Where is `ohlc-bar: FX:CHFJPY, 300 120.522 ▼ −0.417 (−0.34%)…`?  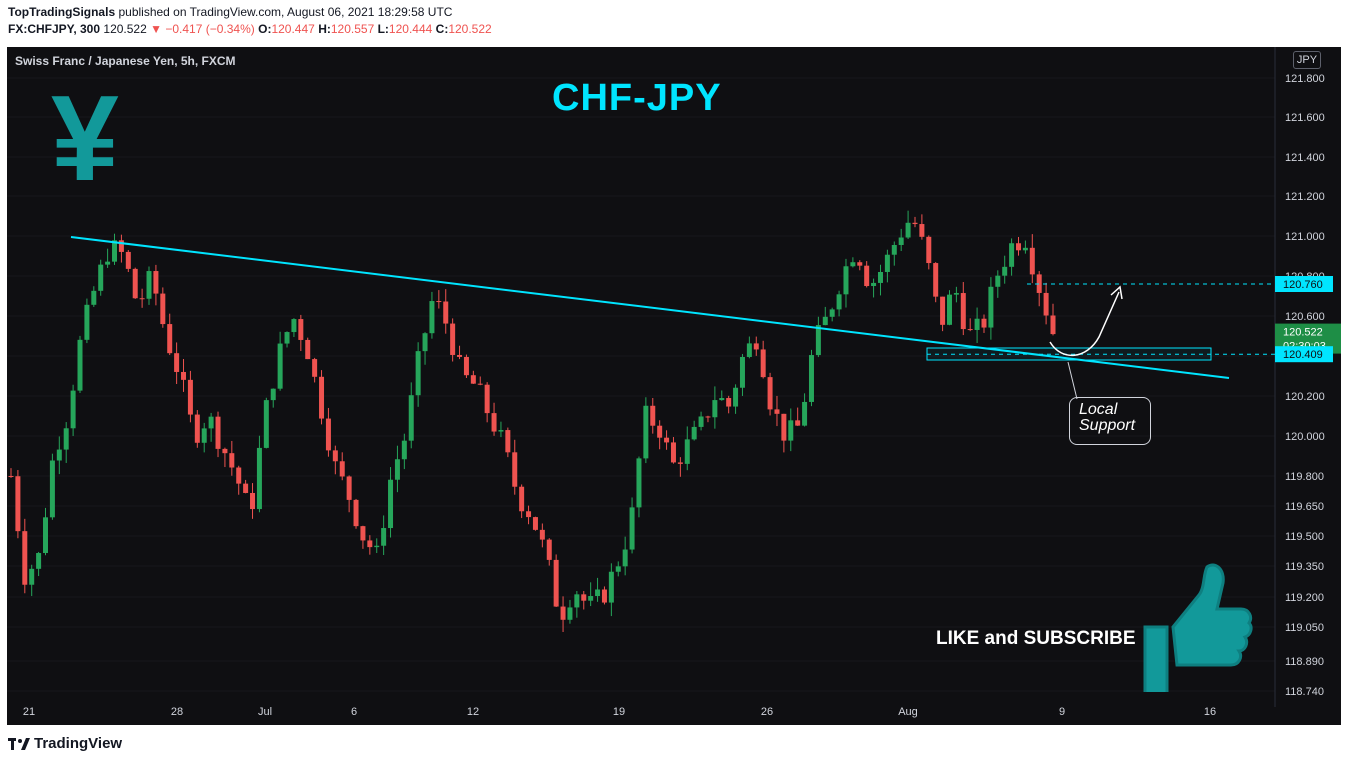
ohlc-bar: FX:CHFJPY, 300 120.522 ▼ −0.417 (−0.34%)… is located at coordinates (250, 29).